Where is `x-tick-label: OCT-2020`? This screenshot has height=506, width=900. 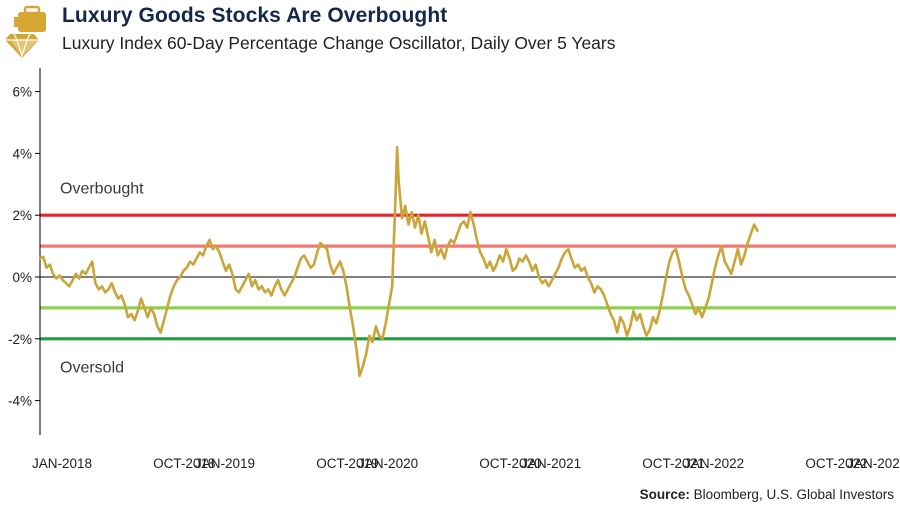 x-tick-label: OCT-2020 is located at coordinates (510, 463).